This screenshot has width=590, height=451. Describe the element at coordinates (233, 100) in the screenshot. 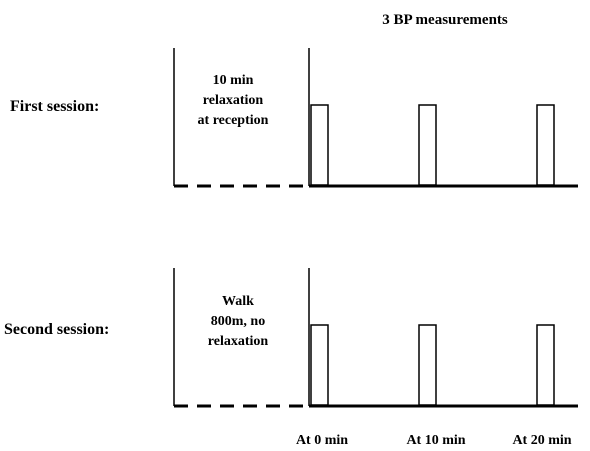

I see `first-session-pre-text-line-2: relaxation` at that location.